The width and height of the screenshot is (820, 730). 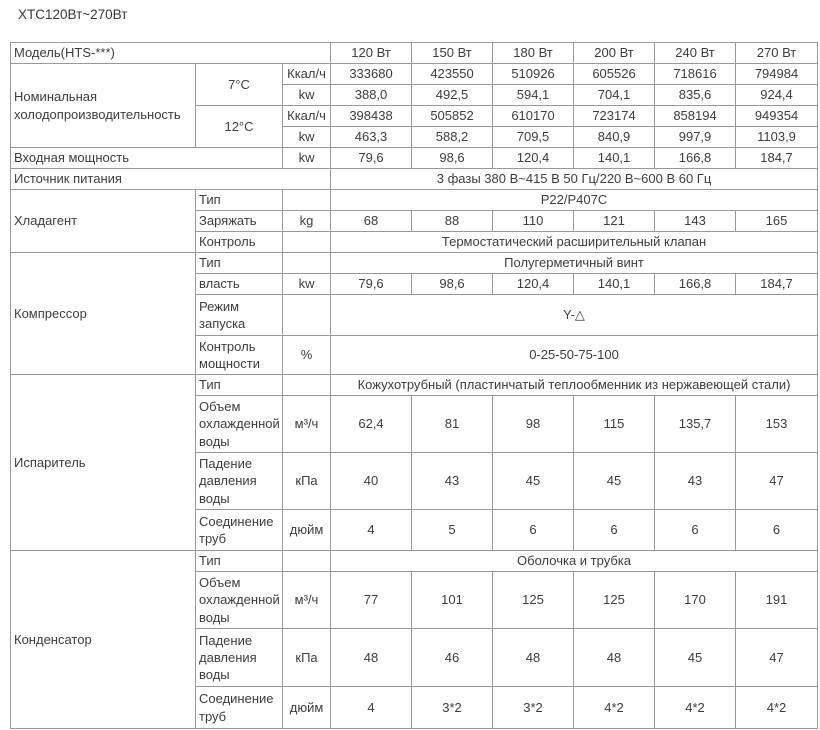 What do you see at coordinates (239, 315) in the screenshot?
I see `row-label-start-mode: Режим запуска` at bounding box center [239, 315].